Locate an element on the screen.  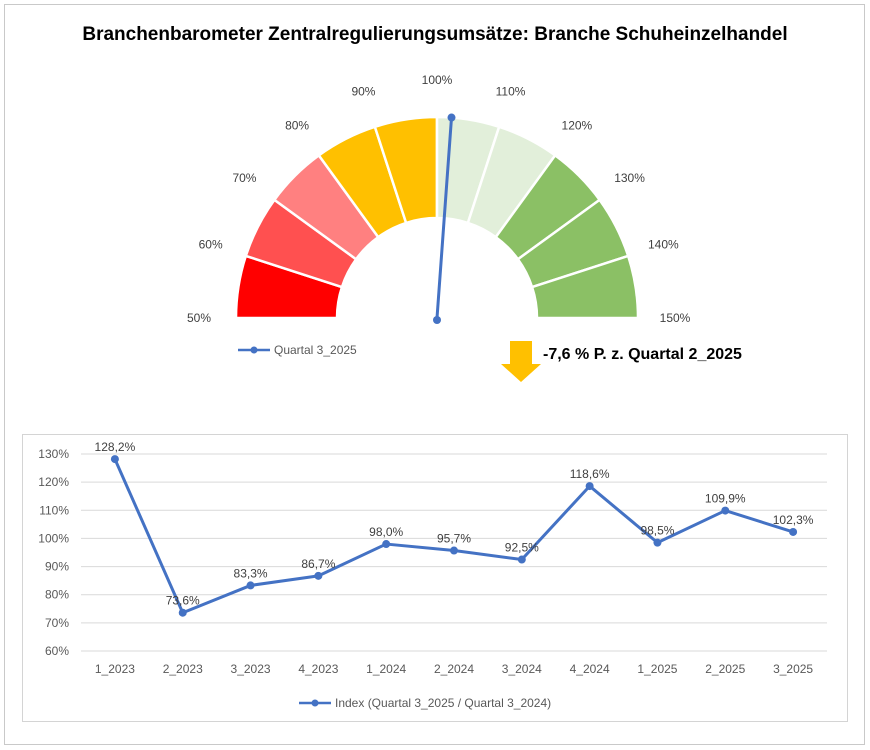
delta-text: -7,6 % P. z. Quartal 2_2025 is located at coordinates (642, 354).